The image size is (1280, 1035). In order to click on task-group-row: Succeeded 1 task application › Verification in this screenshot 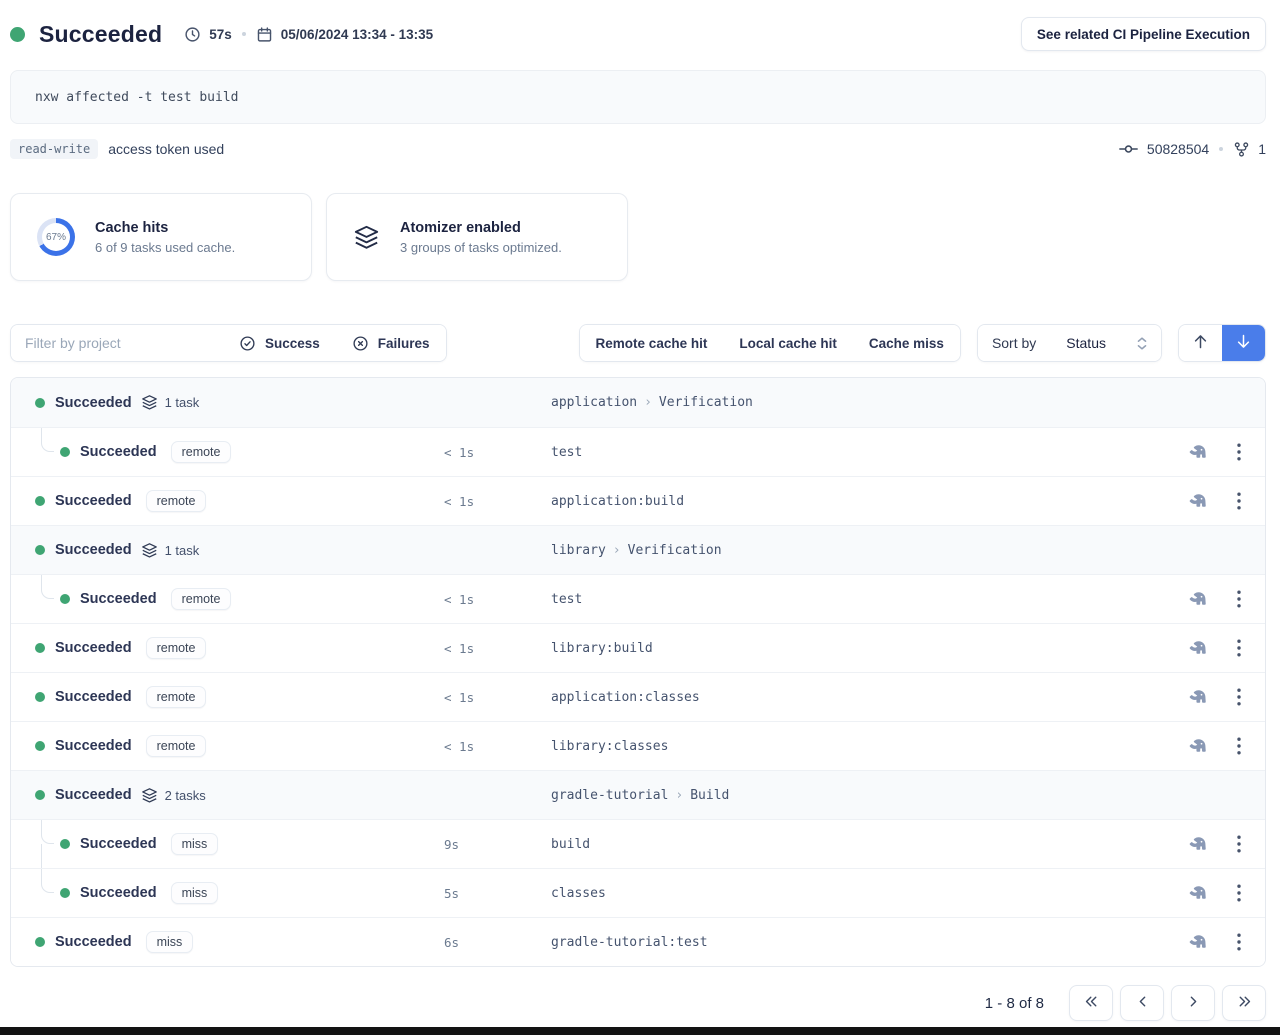, I will do `click(638, 402)`.